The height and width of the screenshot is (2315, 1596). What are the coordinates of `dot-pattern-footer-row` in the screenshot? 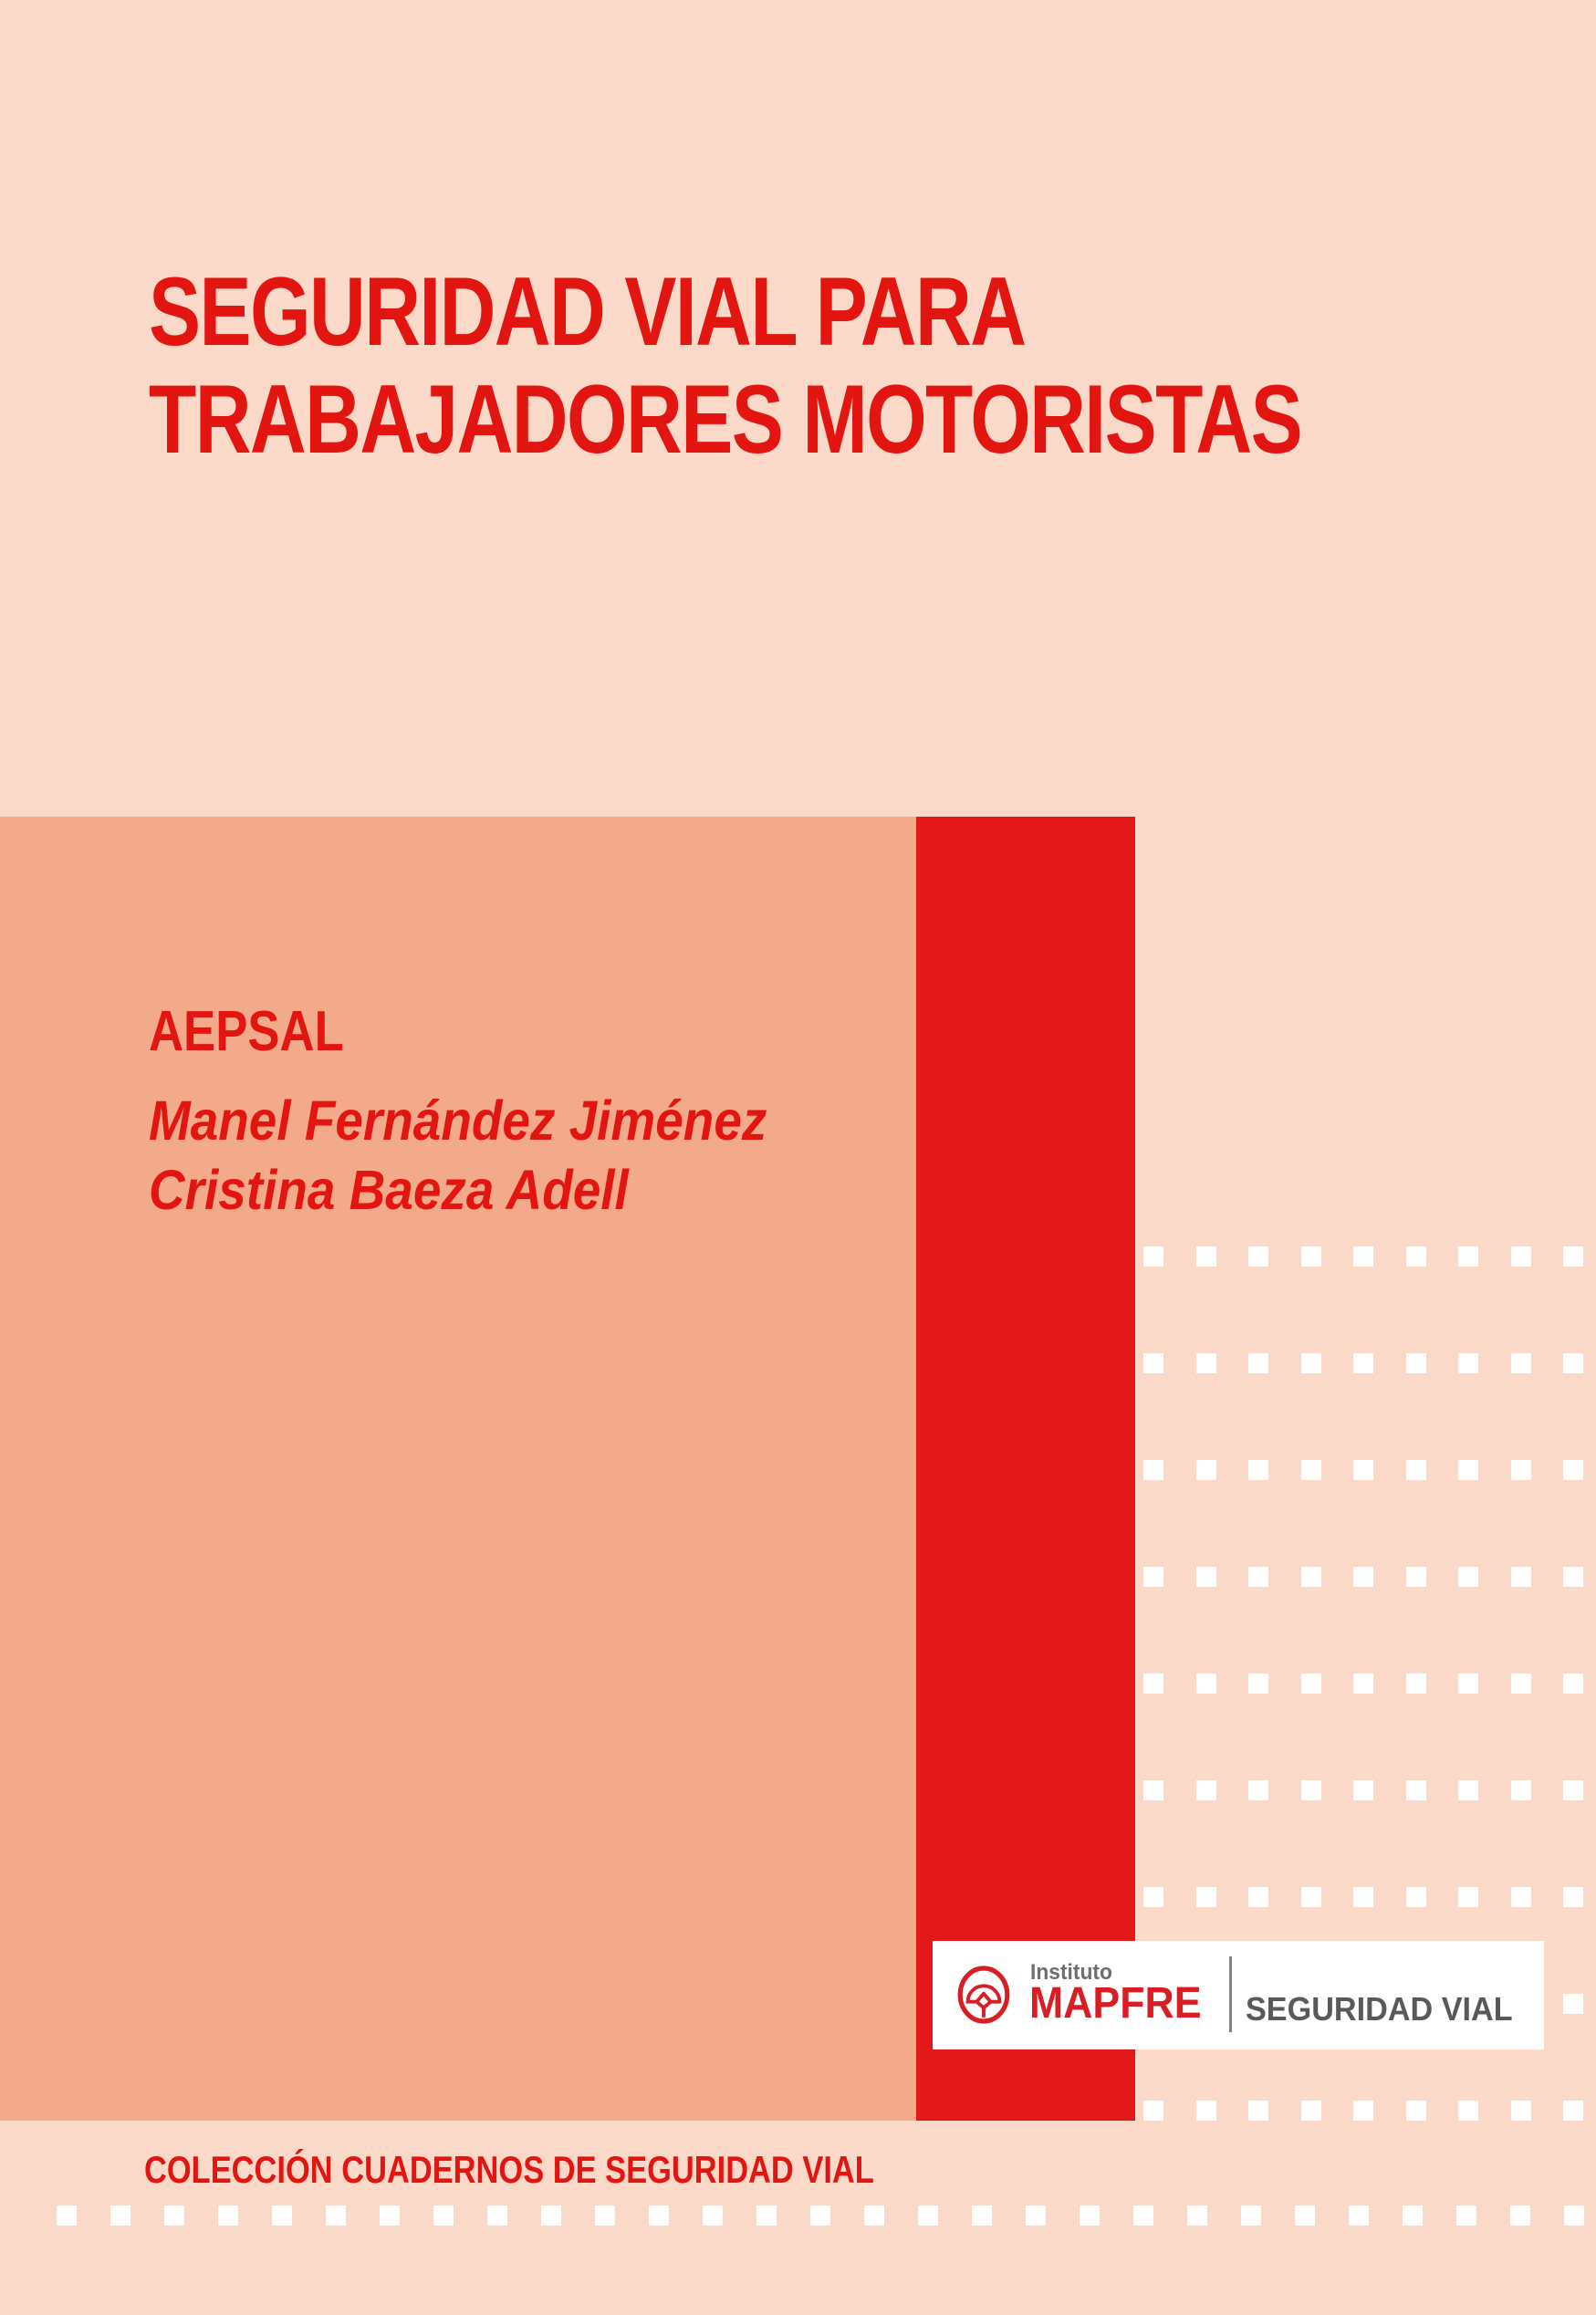 It's located at (821, 2216).